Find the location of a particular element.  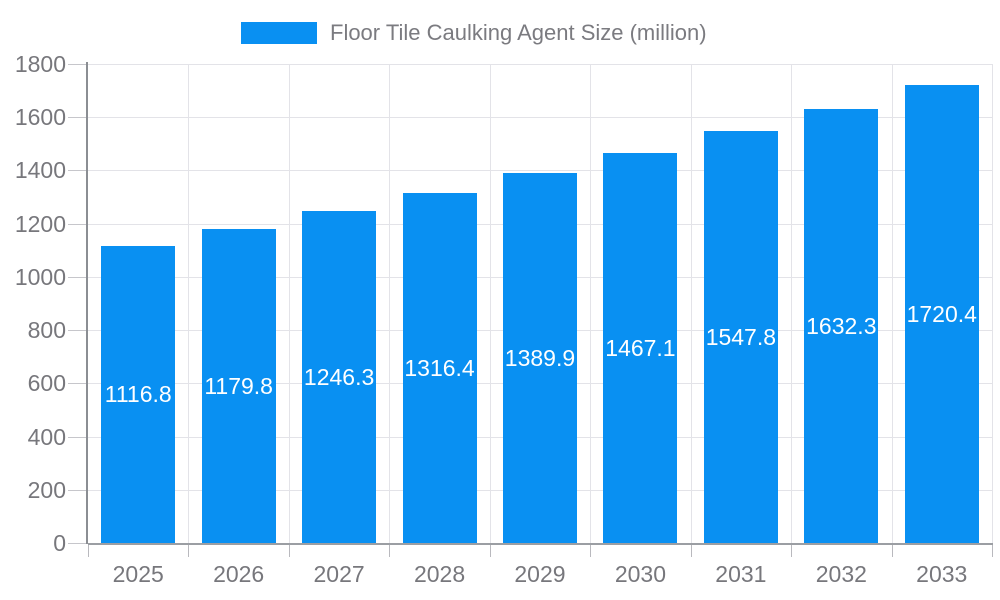

x-axis-category-label: 2033 is located at coordinates (942, 574).